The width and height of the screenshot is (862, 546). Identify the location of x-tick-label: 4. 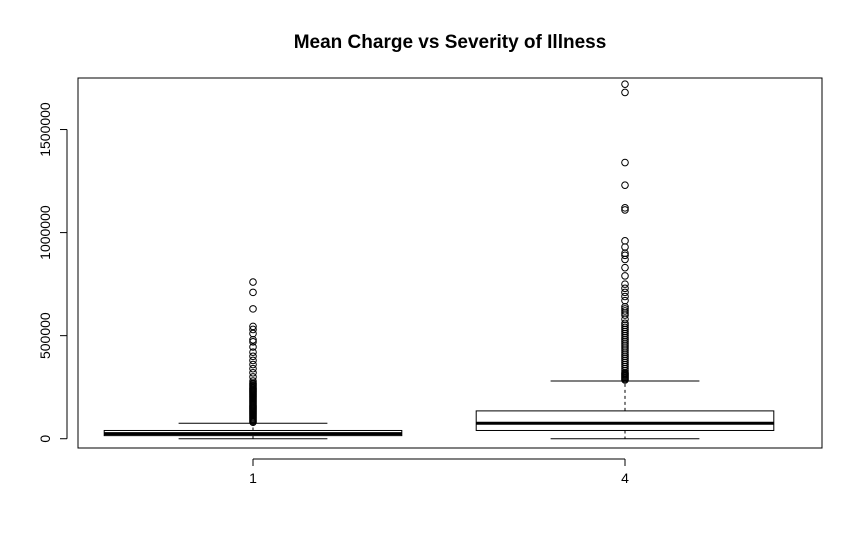
(625, 478).